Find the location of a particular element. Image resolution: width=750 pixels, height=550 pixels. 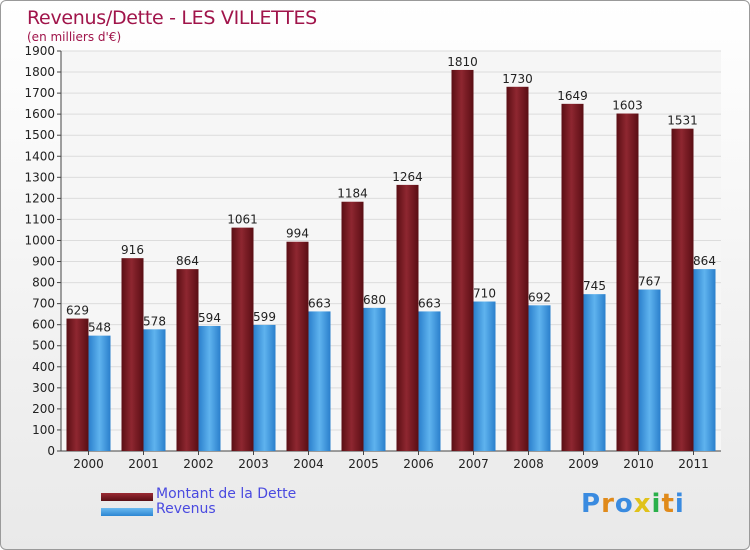

x-tick-label: 2011 is located at coordinates (693, 464).